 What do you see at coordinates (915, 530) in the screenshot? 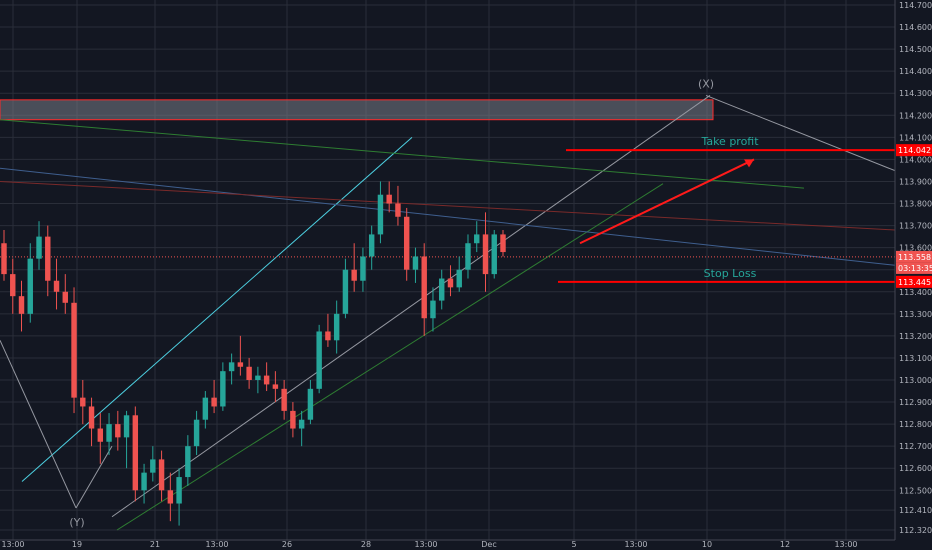
I see `price-tick-label: 112.320` at bounding box center [915, 530].